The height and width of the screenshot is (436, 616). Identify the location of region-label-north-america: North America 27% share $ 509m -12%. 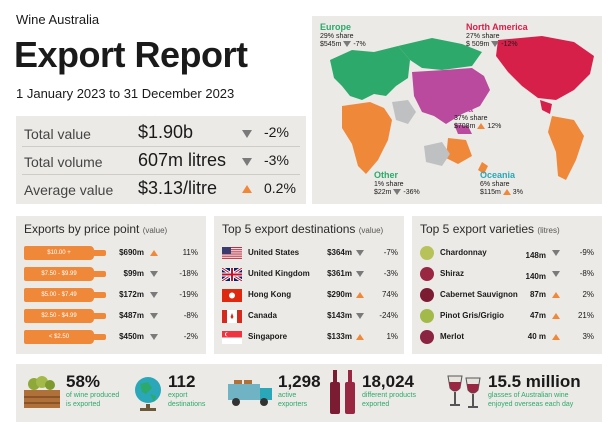
(497, 35).